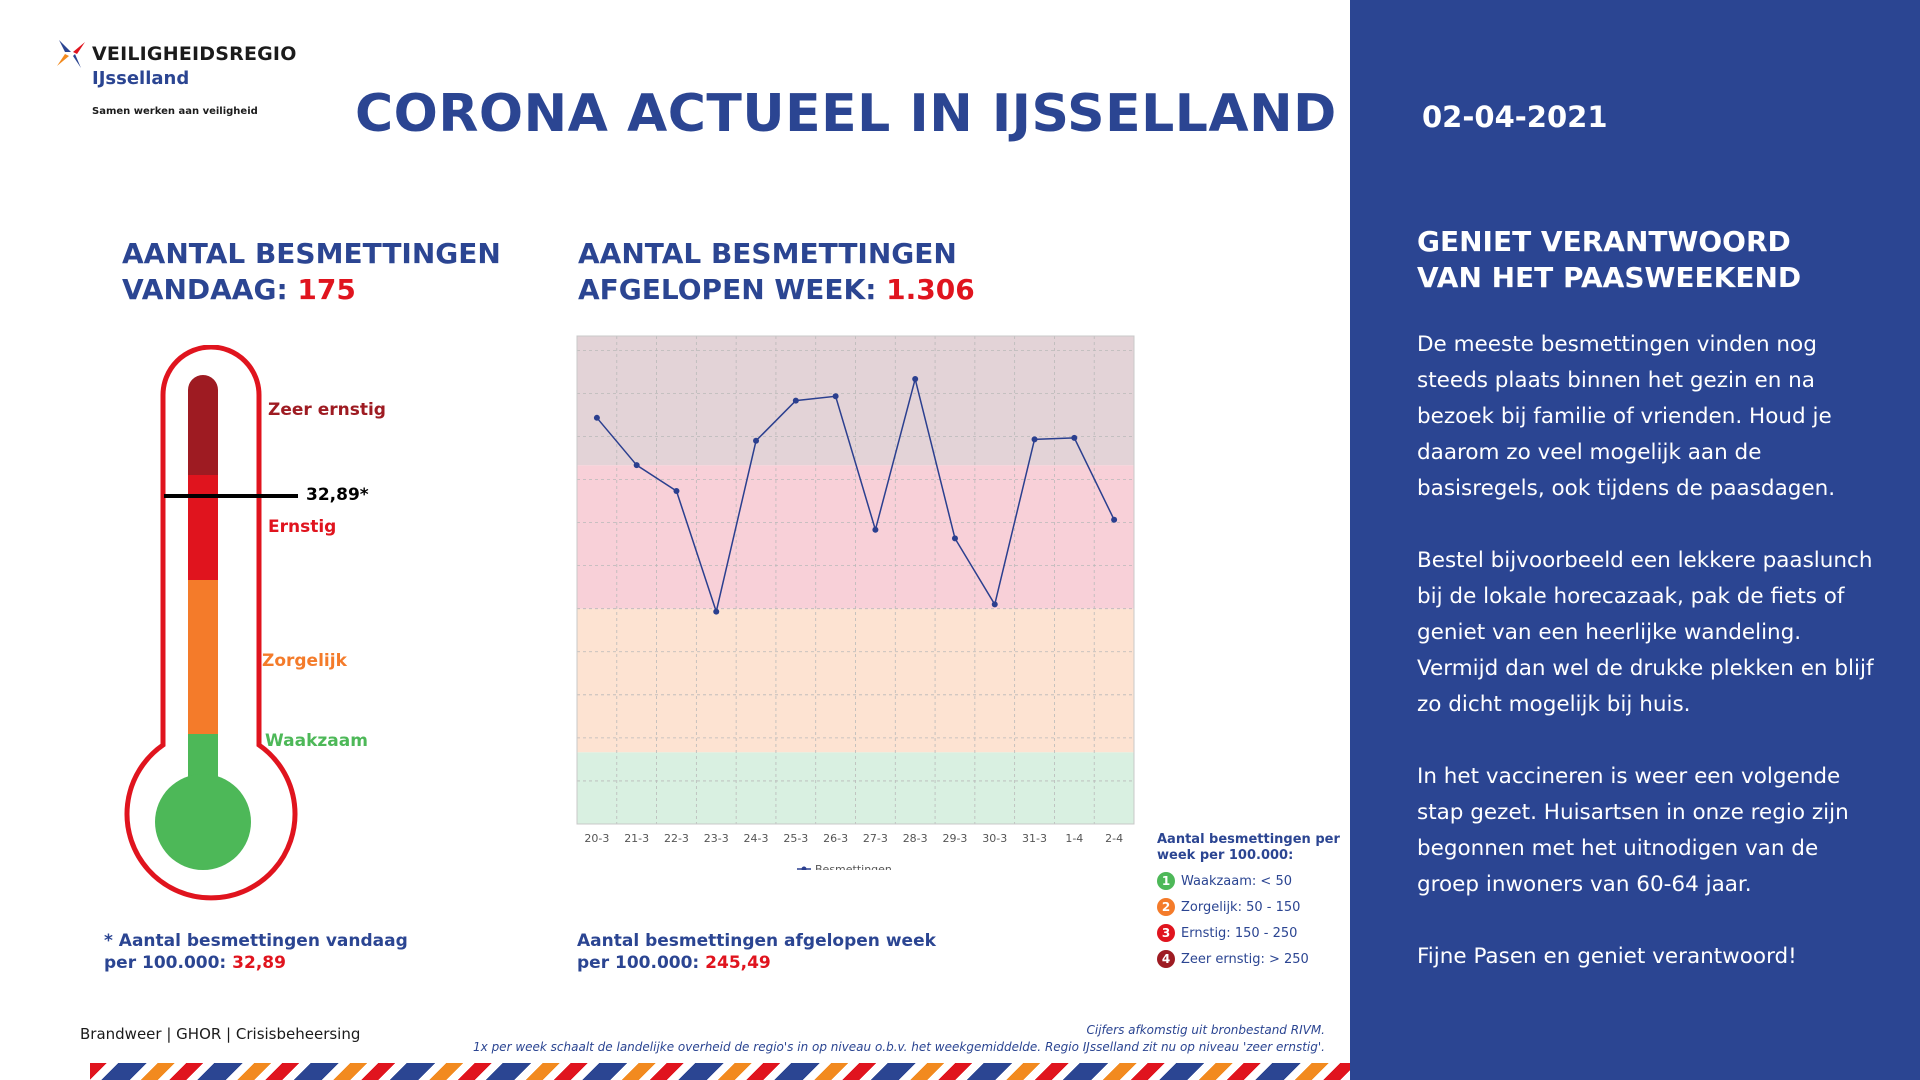  I want to click on logo-region: IJsselland, so click(141, 78).